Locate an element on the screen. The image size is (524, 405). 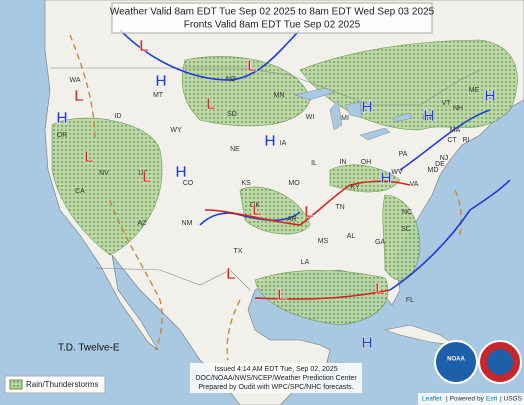
state-label: ID is located at coordinates (118, 116).